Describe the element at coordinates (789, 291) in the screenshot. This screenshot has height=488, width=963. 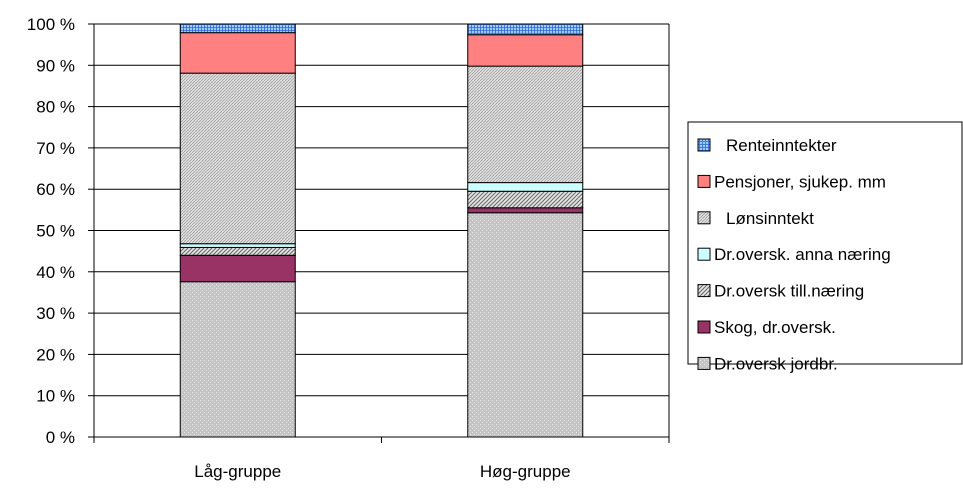
I see `legend-label: Dr.oversk till.næring` at that location.